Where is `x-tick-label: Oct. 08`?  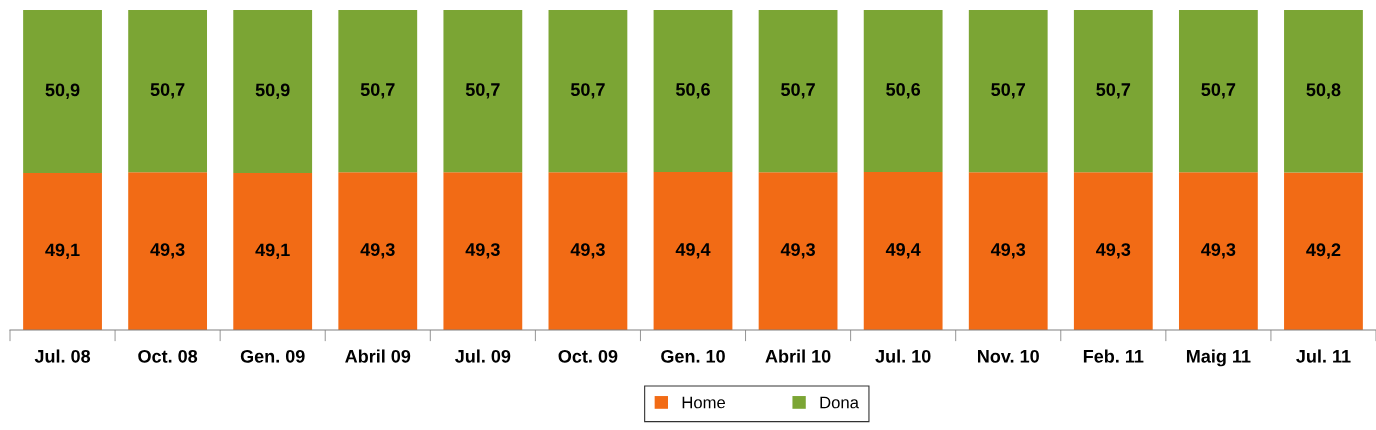
x-tick-label: Oct. 08 is located at coordinates (168, 356).